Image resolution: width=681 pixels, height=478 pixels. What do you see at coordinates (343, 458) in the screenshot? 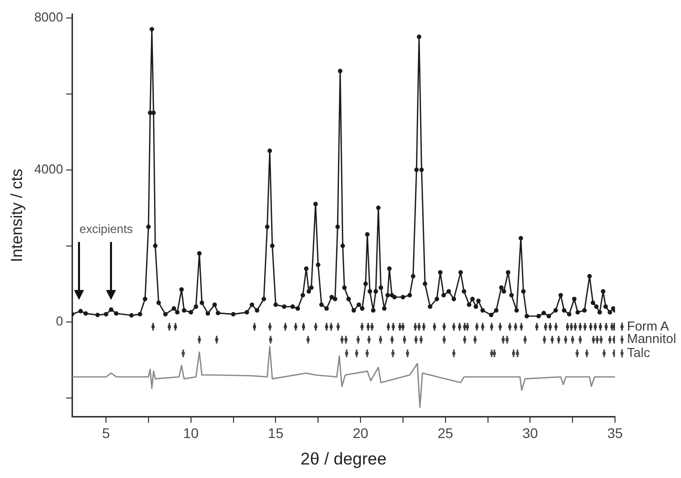
I see `x-axis-title: 2θ / degree` at bounding box center [343, 458].